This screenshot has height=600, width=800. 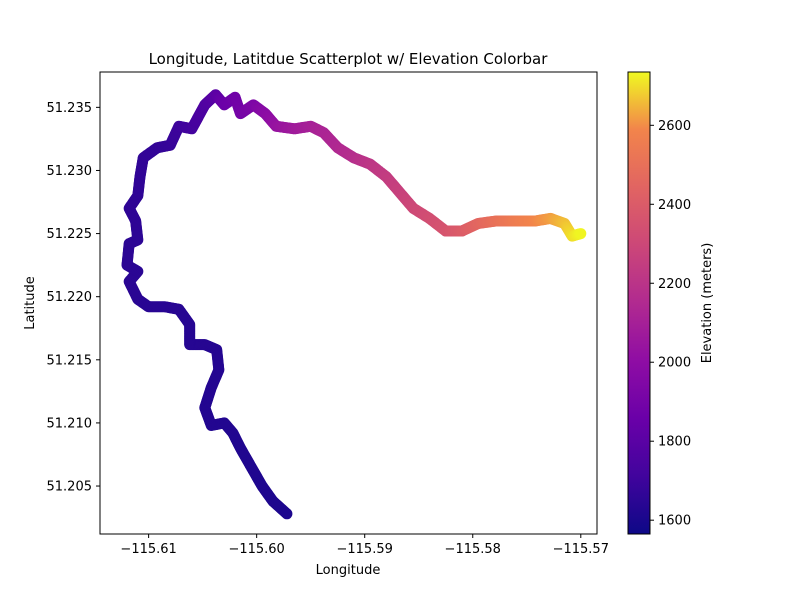 I want to click on colorbar, so click(x=639, y=303).